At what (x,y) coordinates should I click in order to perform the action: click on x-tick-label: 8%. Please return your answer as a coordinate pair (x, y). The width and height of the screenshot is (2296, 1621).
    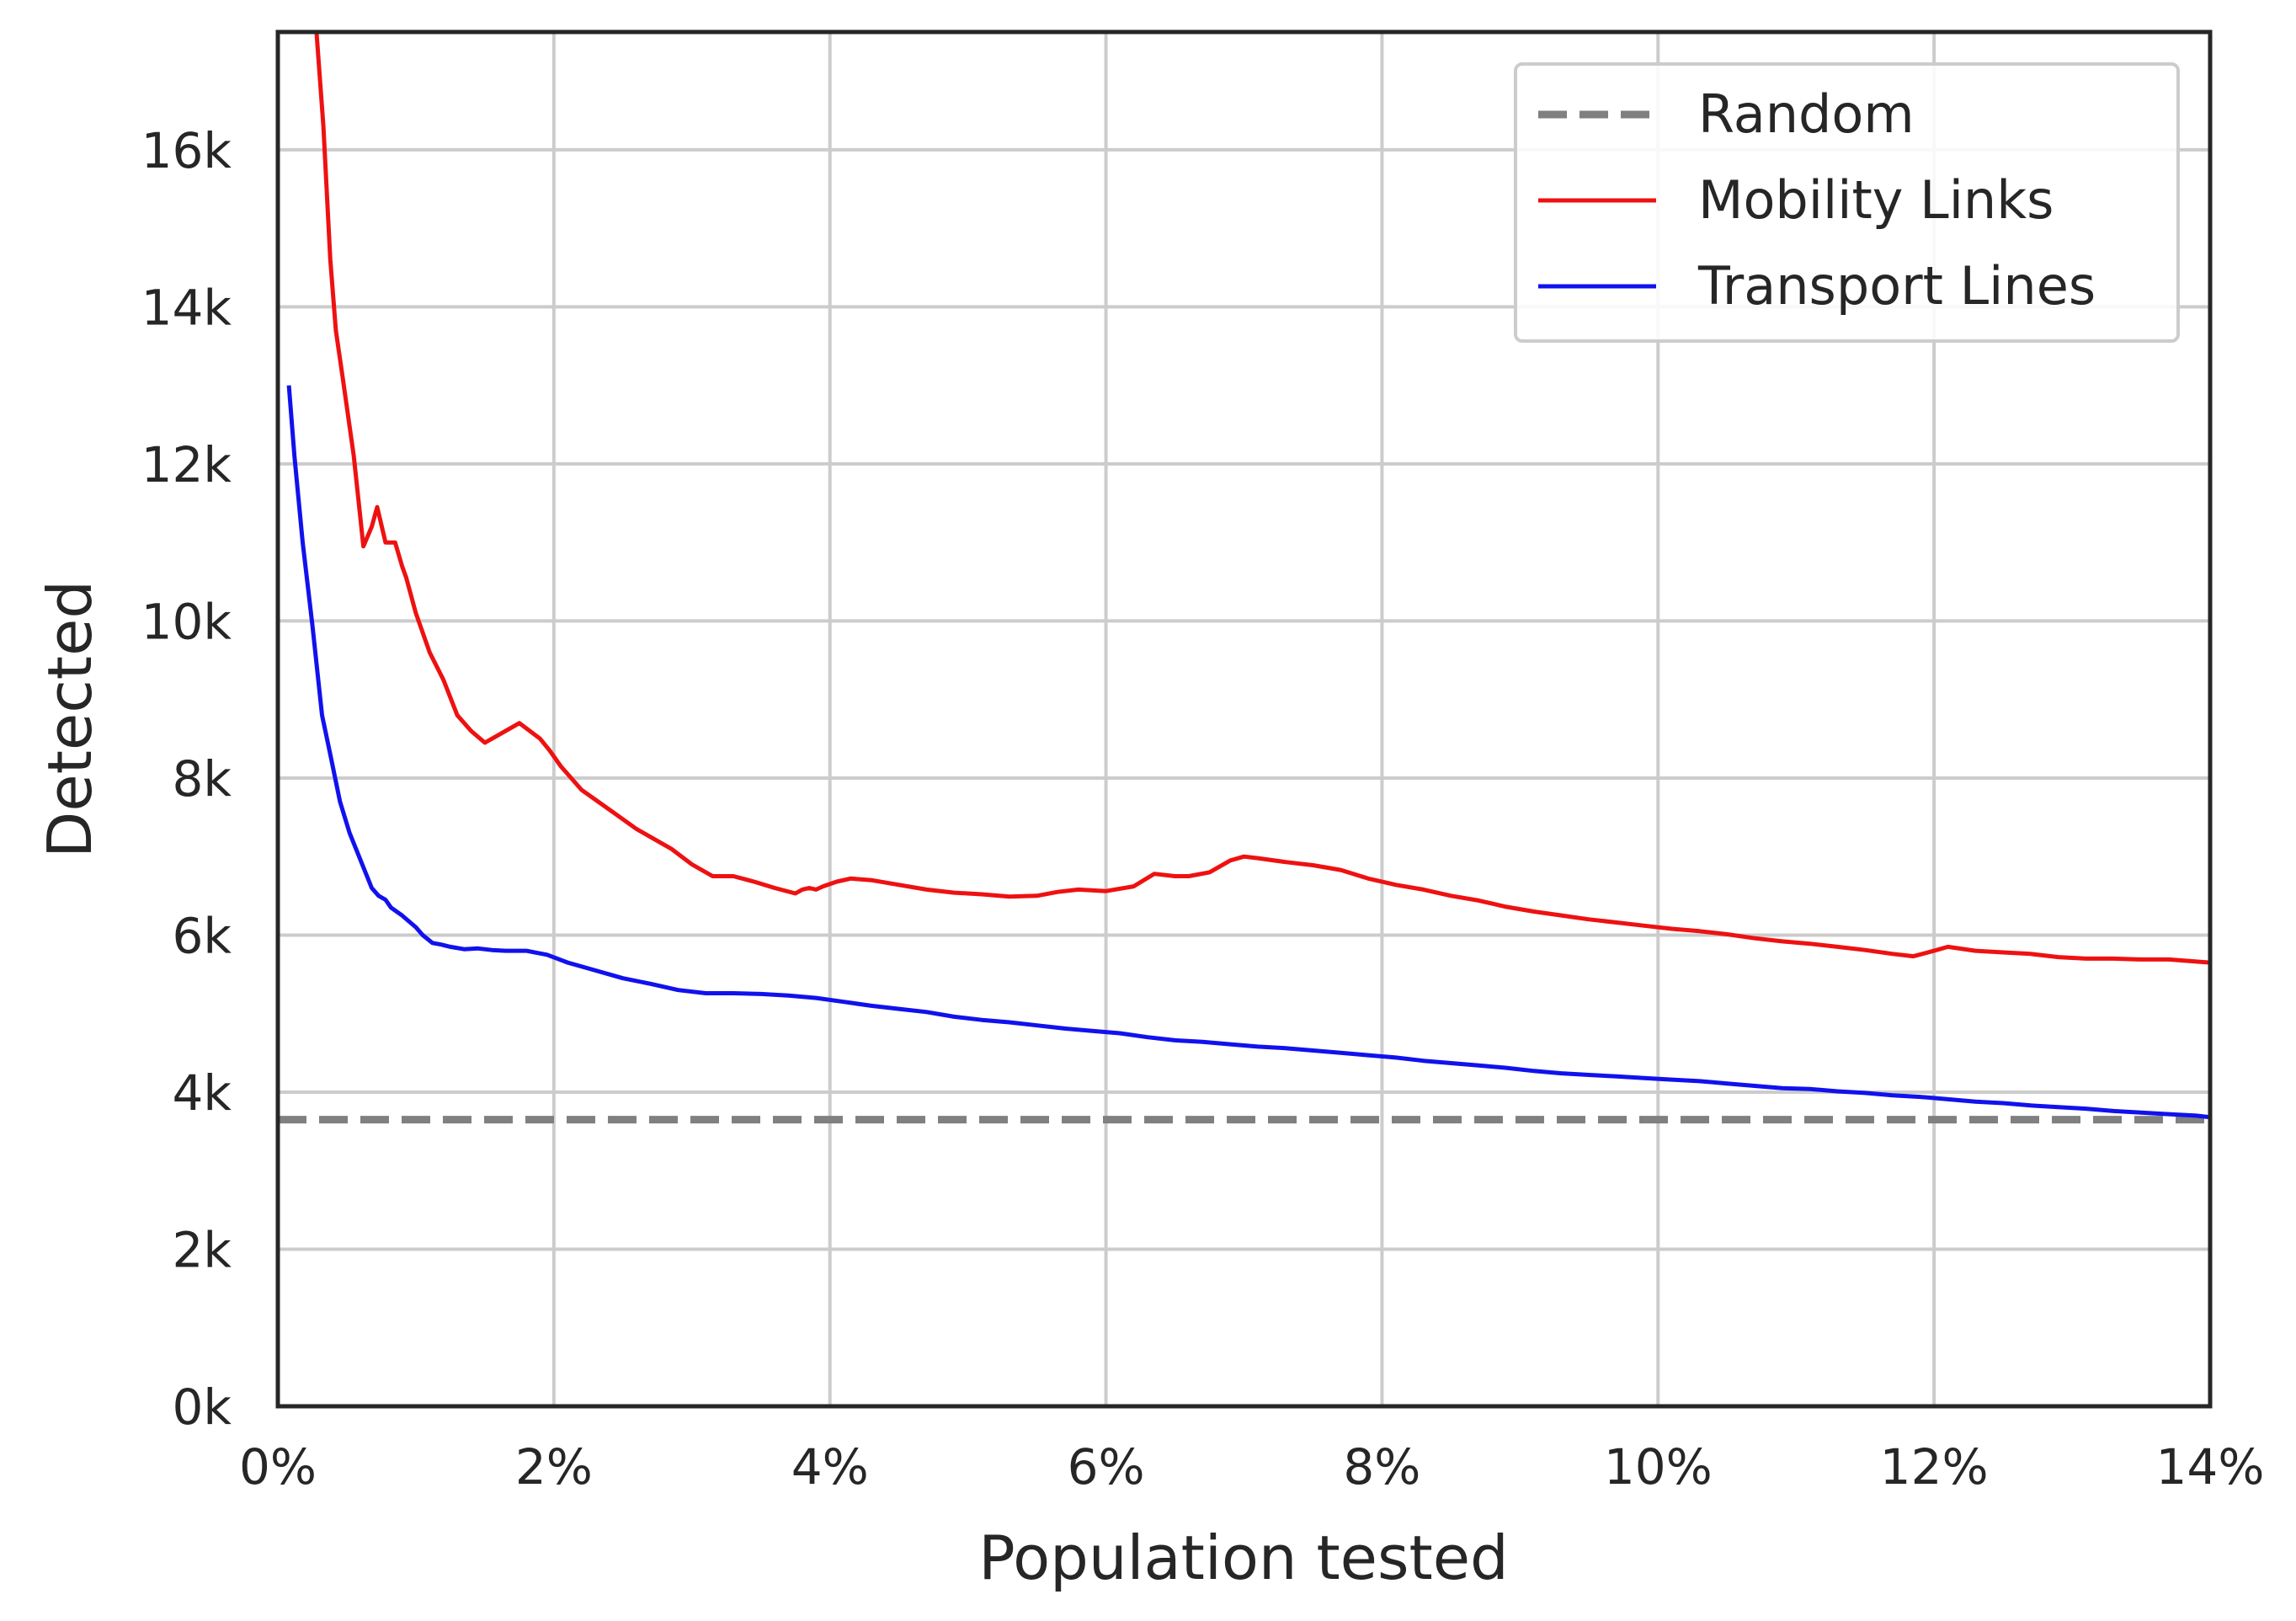
    Looking at the image, I should click on (1381, 1467).